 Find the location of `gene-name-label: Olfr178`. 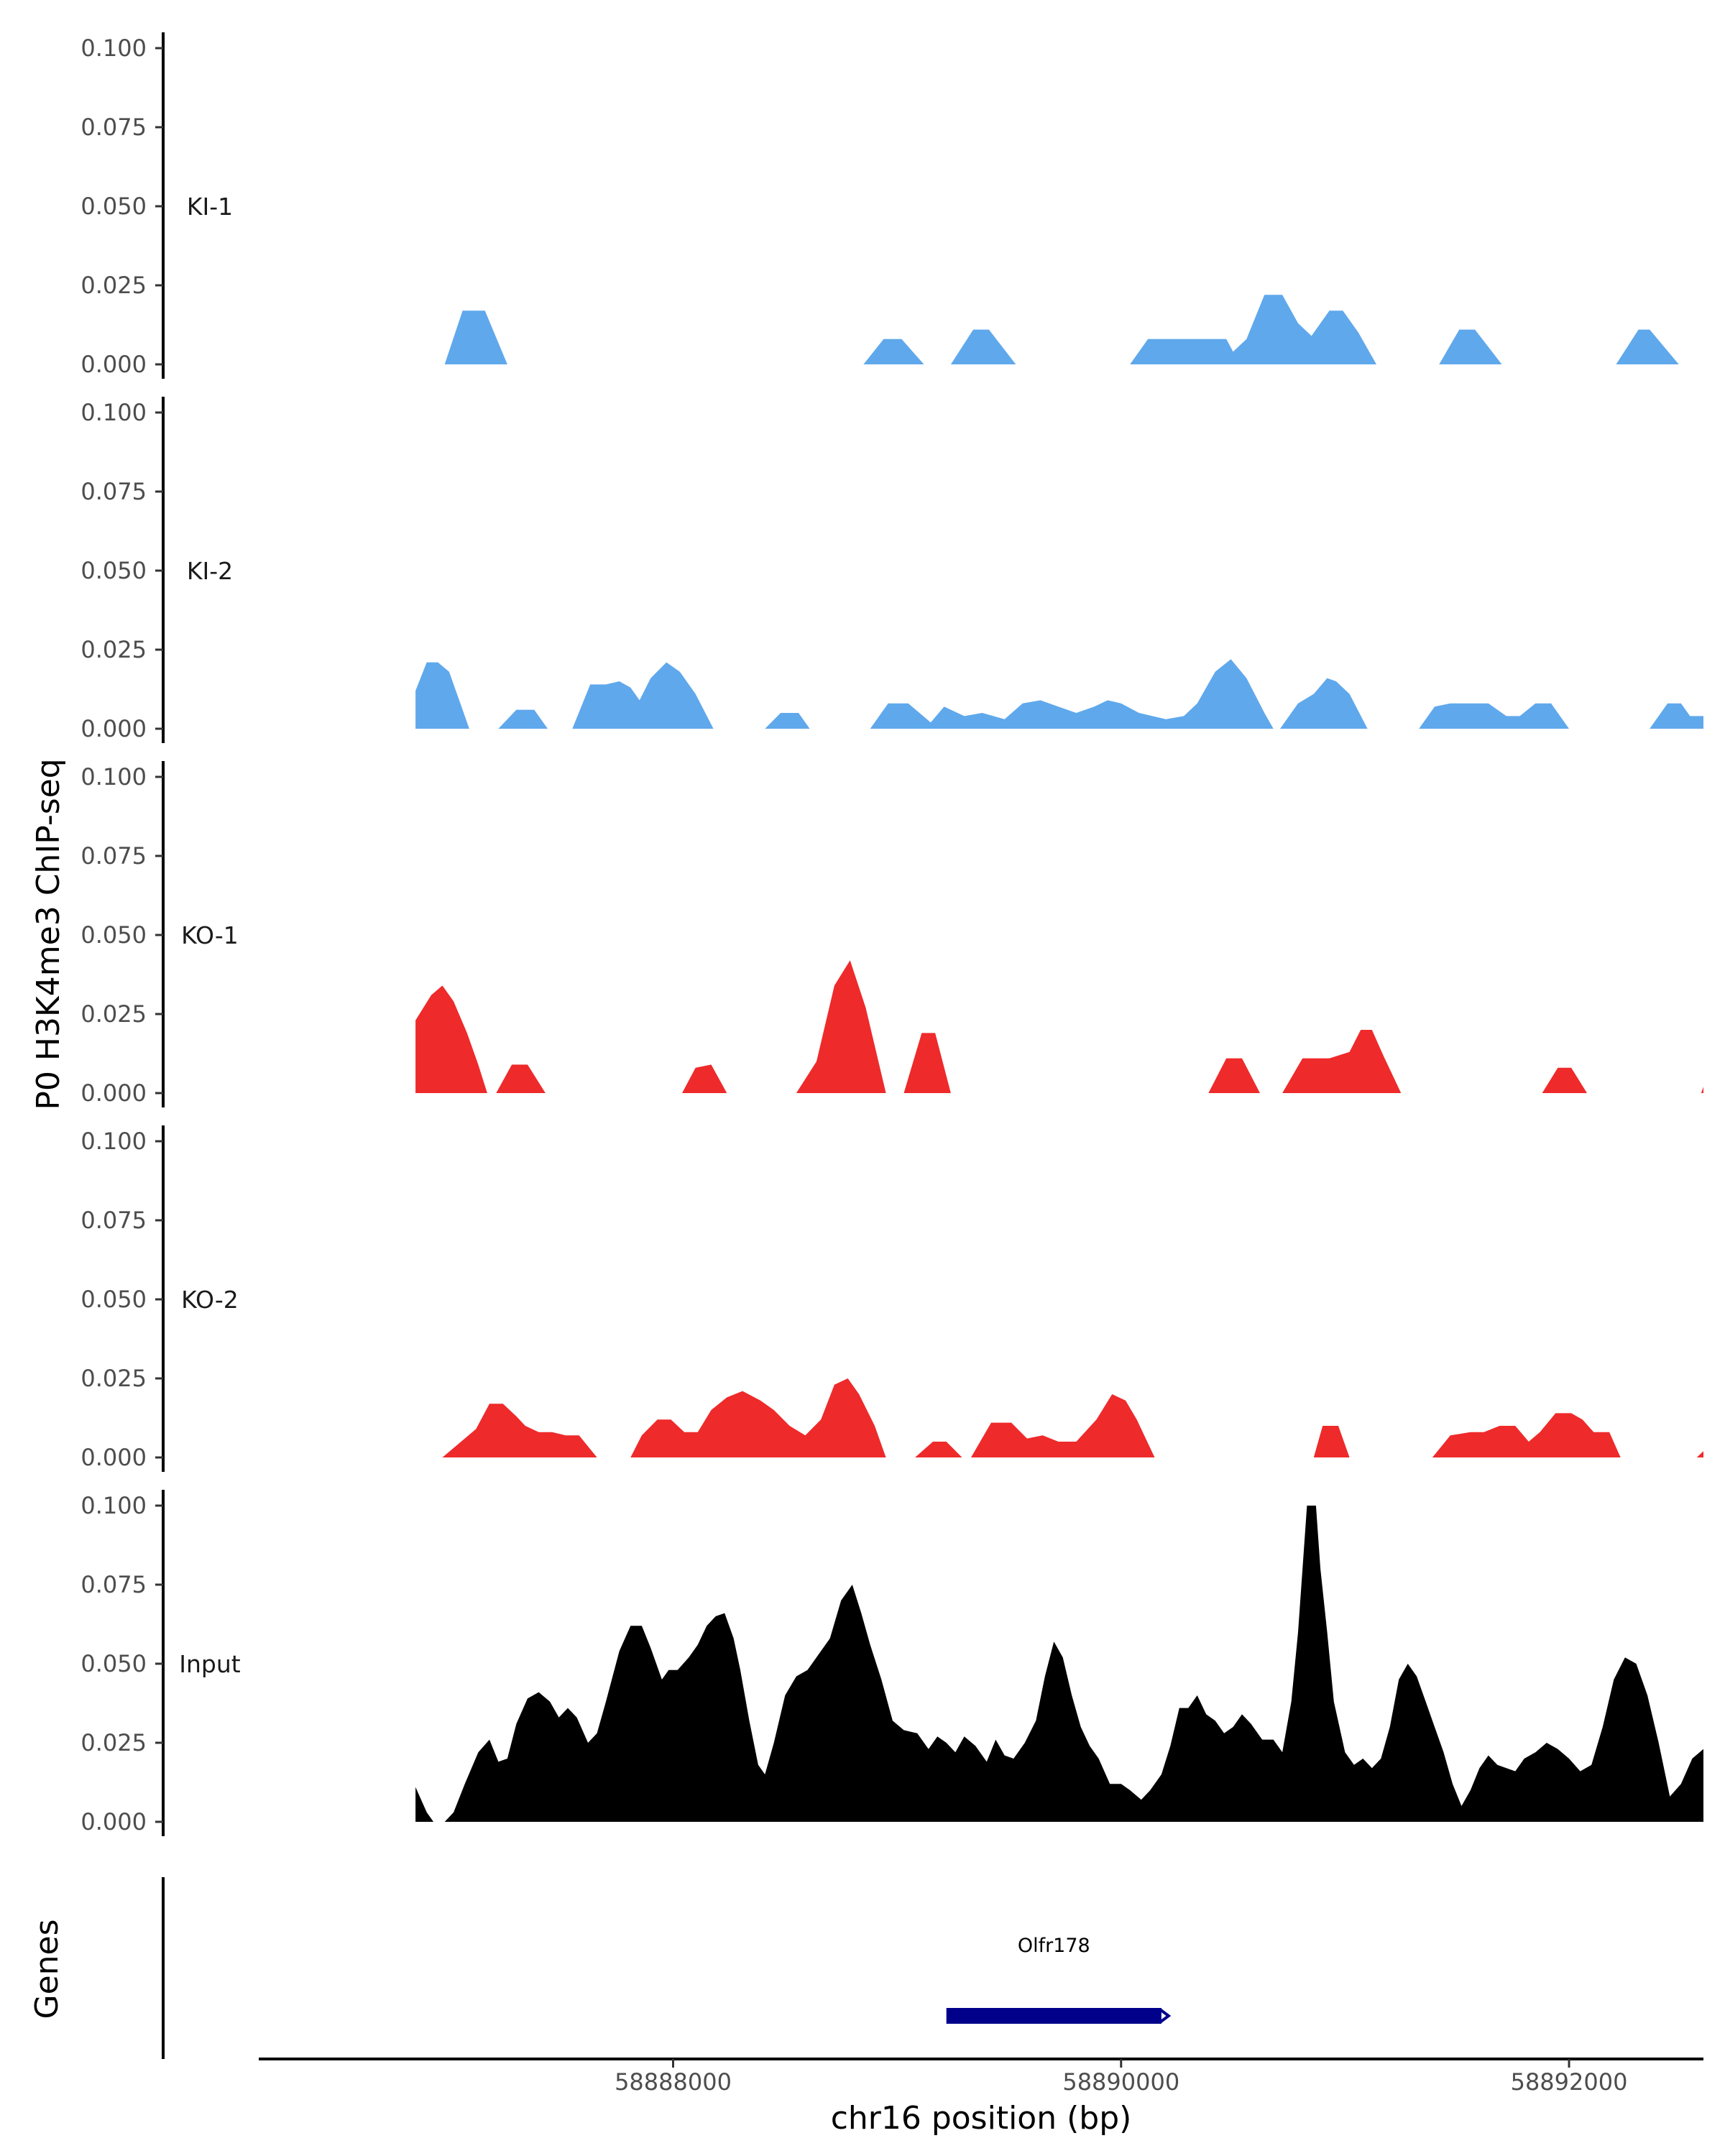

gene-name-label: Olfr178 is located at coordinates (1054, 1946).